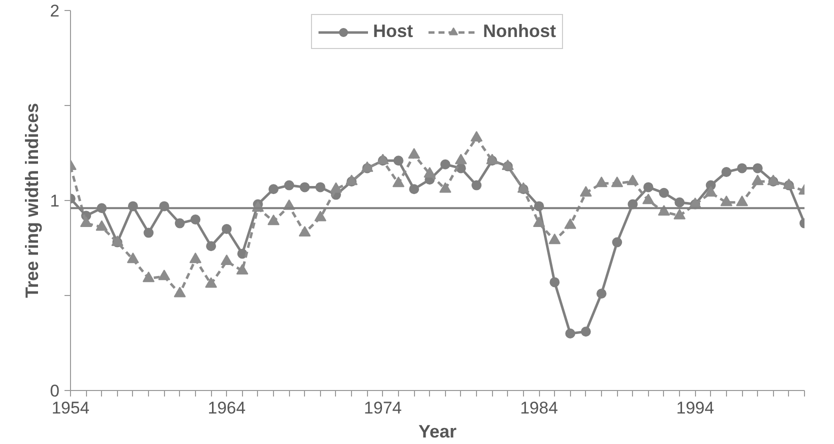 This screenshot has height=444, width=834. What do you see at coordinates (32, 200) in the screenshot?
I see `y-axis-title: Tree ring width indices` at bounding box center [32, 200].